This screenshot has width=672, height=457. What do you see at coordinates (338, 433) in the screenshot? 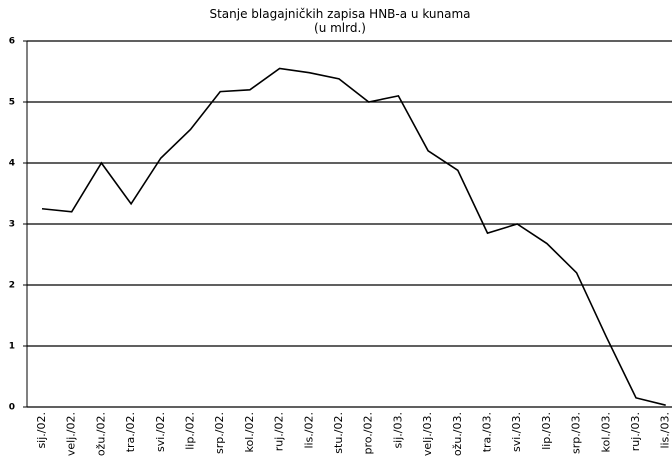
I see `x-tick-label: stu./02.` at bounding box center [338, 433].